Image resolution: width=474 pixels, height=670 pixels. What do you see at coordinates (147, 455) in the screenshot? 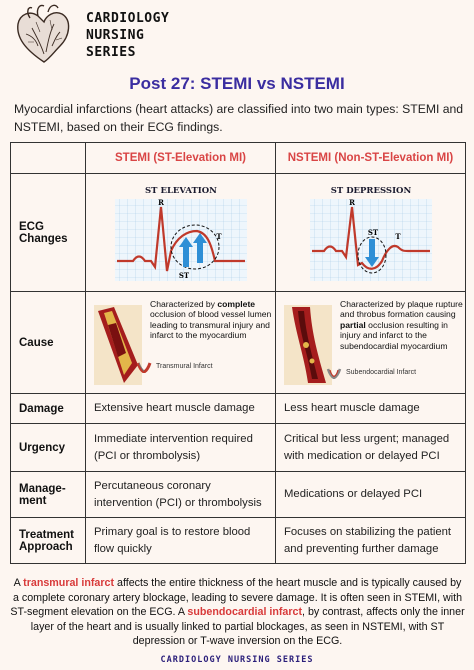
I see `urgency-stemi-line2: (PCI or thrombolysis)` at bounding box center [147, 455].